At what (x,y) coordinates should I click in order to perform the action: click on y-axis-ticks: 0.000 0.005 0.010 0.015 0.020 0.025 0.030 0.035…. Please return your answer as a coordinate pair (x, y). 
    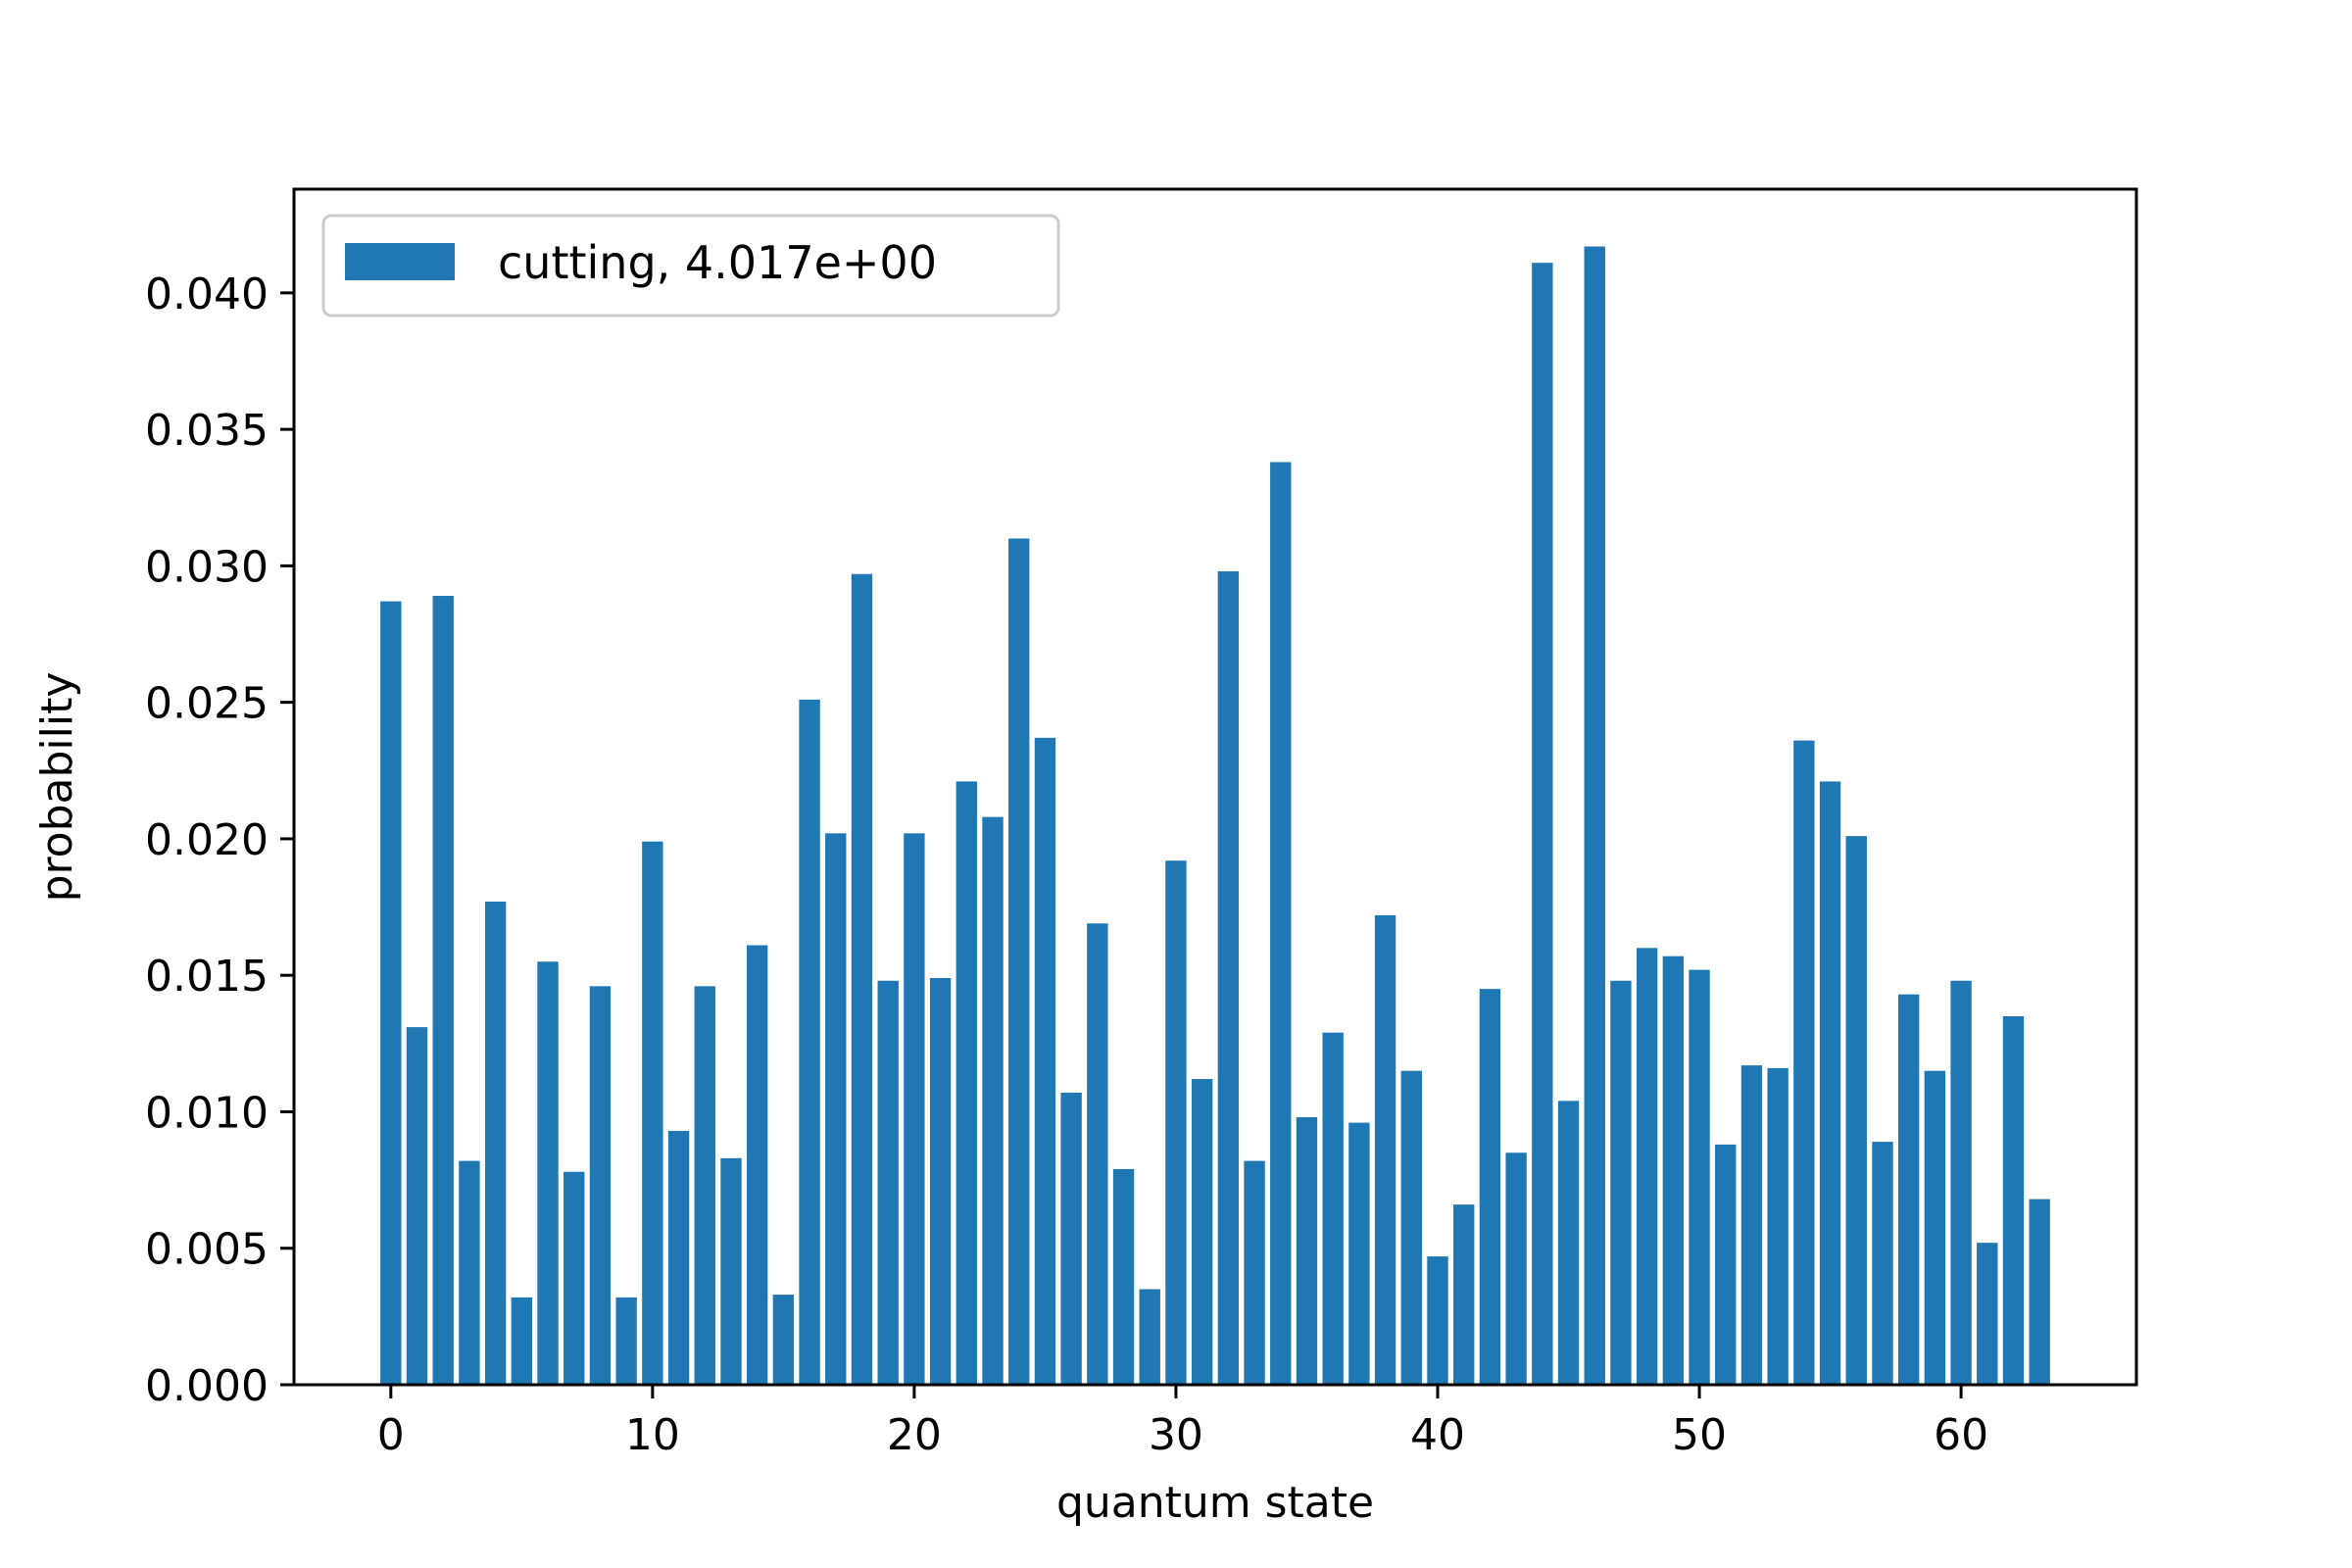
    Looking at the image, I should click on (219, 840).